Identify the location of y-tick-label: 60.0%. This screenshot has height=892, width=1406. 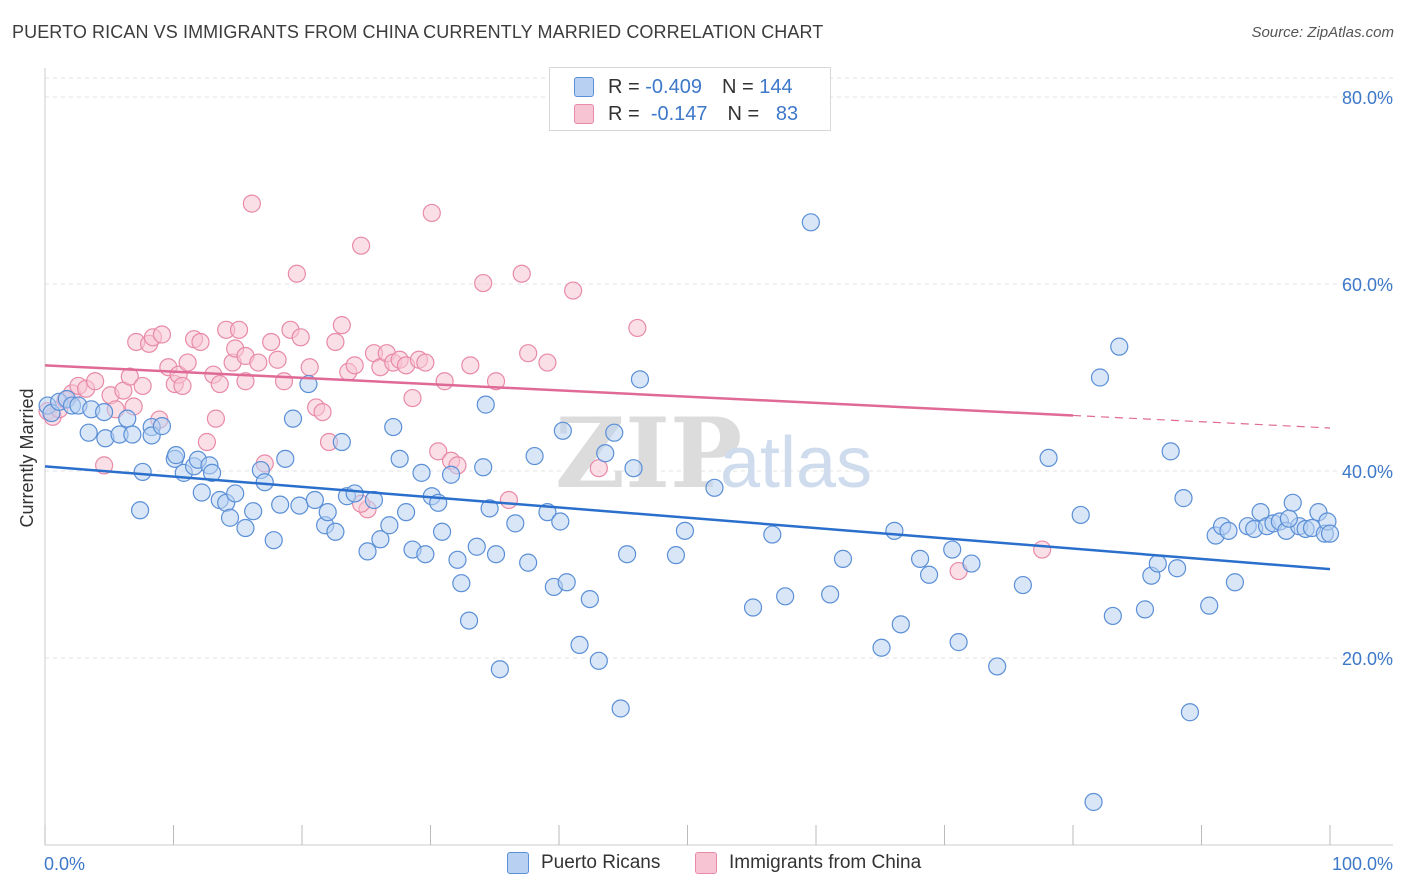
(1367, 285).